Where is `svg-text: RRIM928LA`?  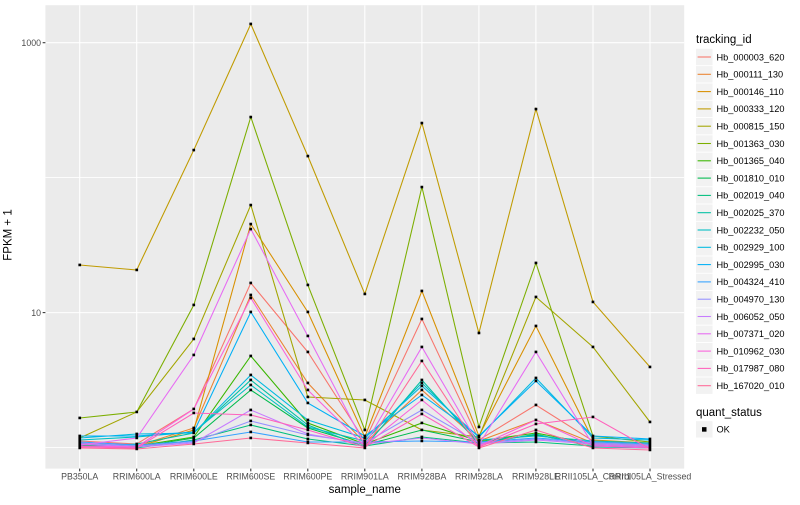
svg-text: RRIM928LA is located at coordinates (479, 477).